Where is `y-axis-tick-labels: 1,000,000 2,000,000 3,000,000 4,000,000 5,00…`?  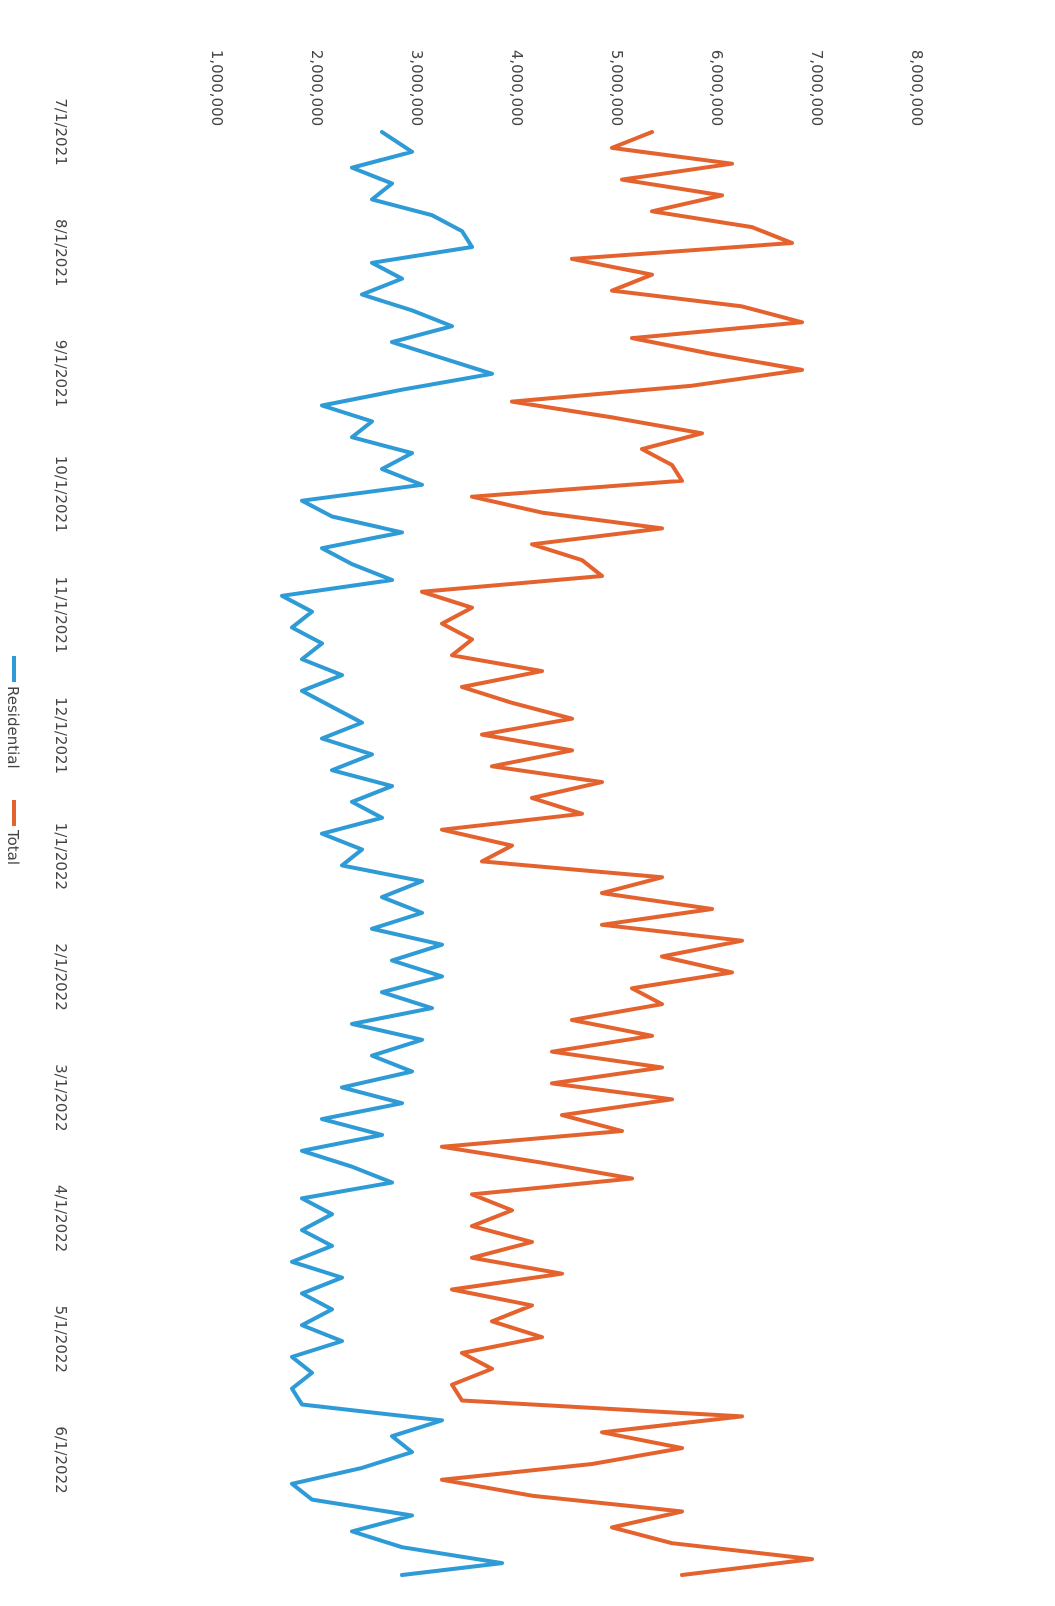
y-axis-tick-labels: 1,000,000 2,000,000 3,000,000 4,000,000 5,00… is located at coordinates (567, 88).